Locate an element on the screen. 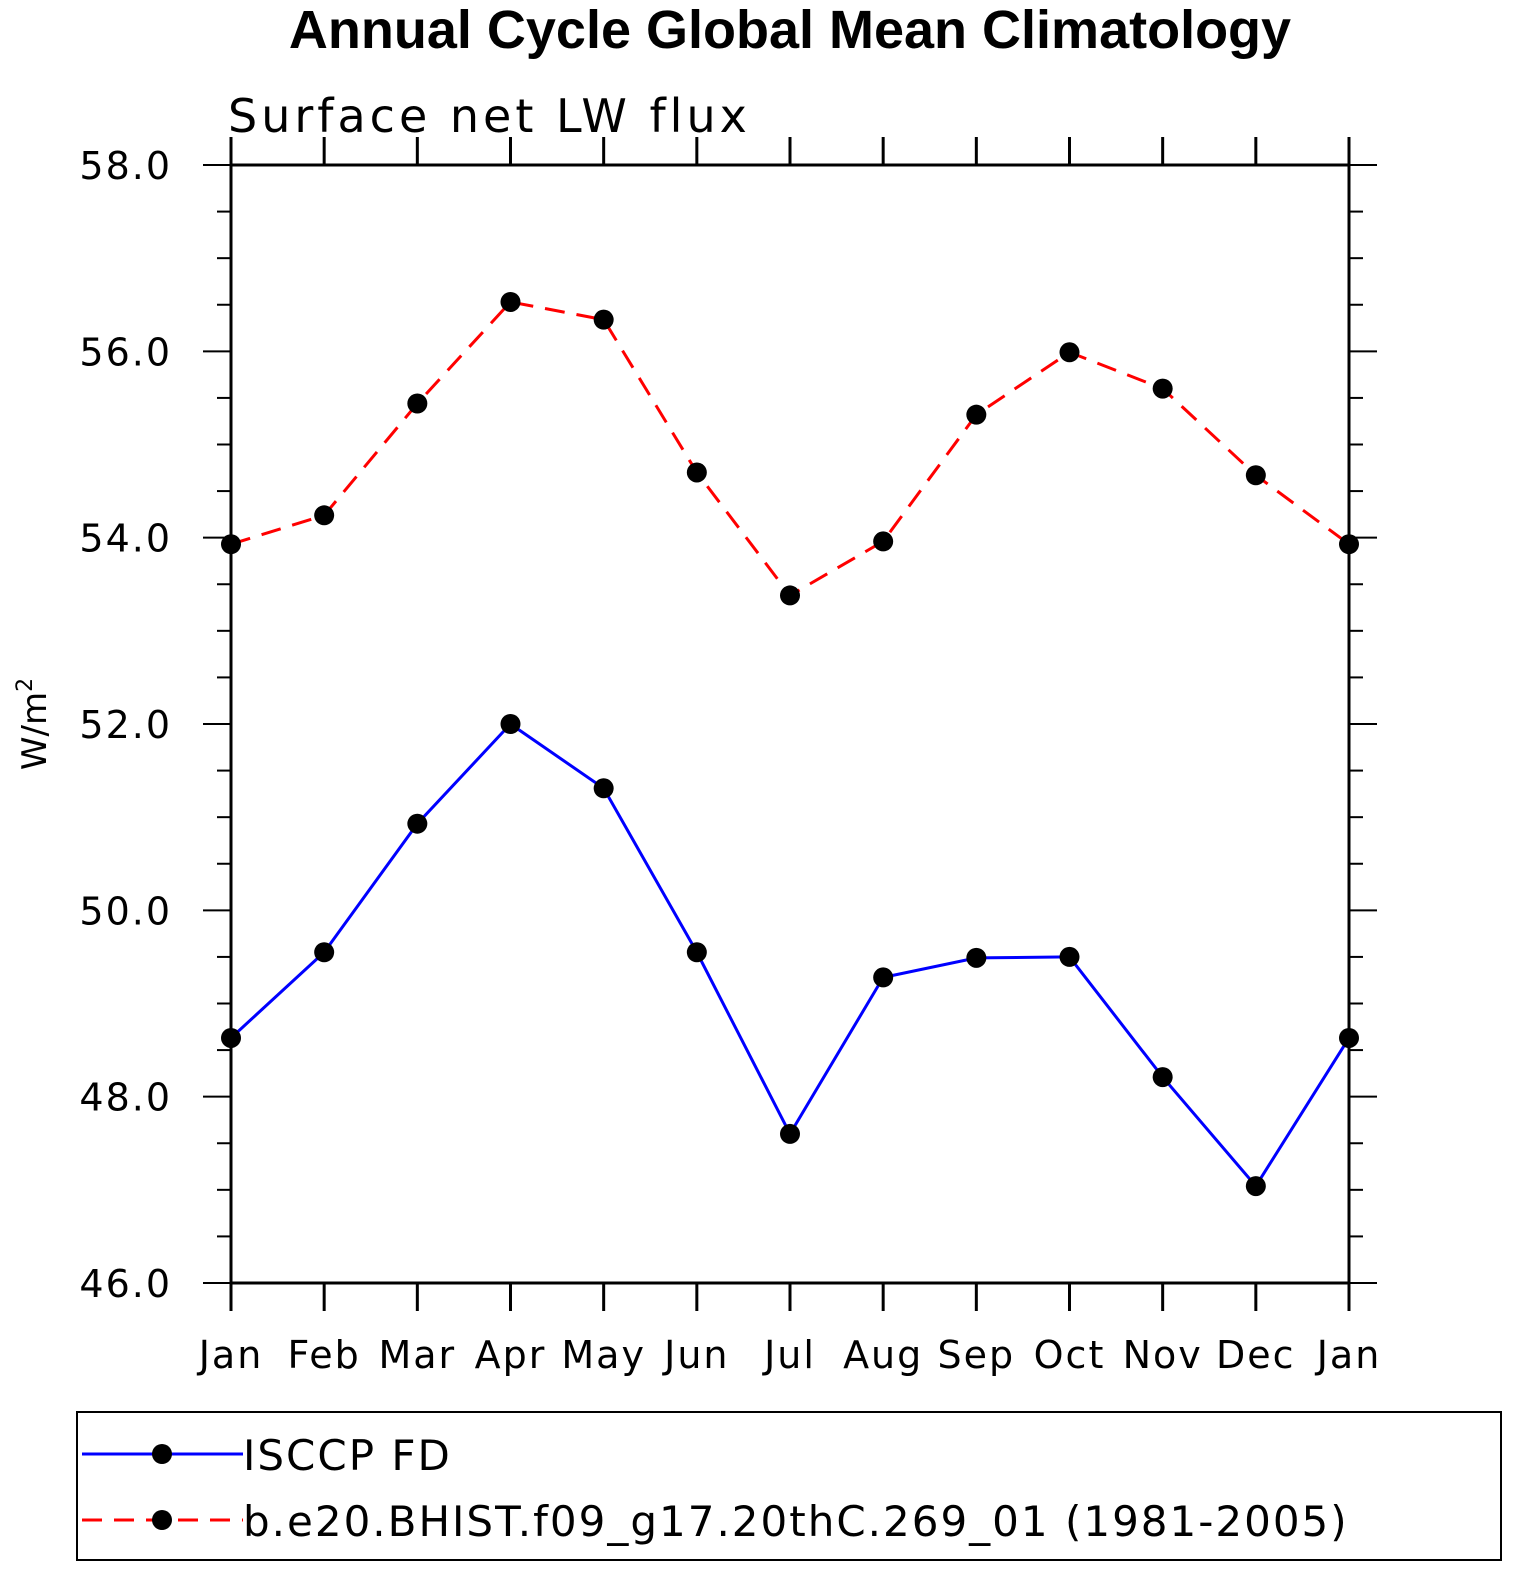 Image resolution: width=1513 pixels, height=1572 pixels. y-tick-label: 52.0 is located at coordinates (125, 725).